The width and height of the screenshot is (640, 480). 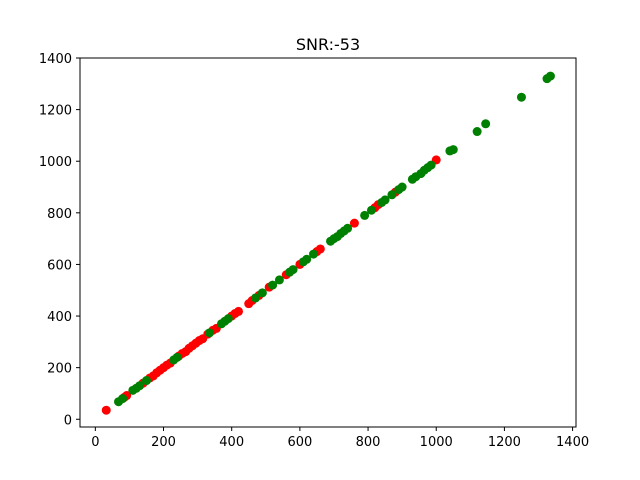 I want to click on x-tick-label: 400, so click(x=231, y=442).